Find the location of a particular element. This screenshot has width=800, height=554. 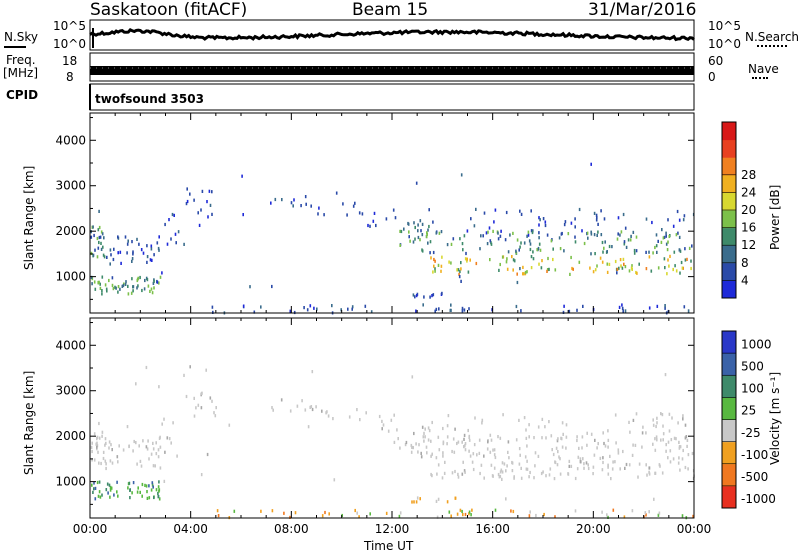

velocity-blob-eve-upper is located at coordinates (555, 427).